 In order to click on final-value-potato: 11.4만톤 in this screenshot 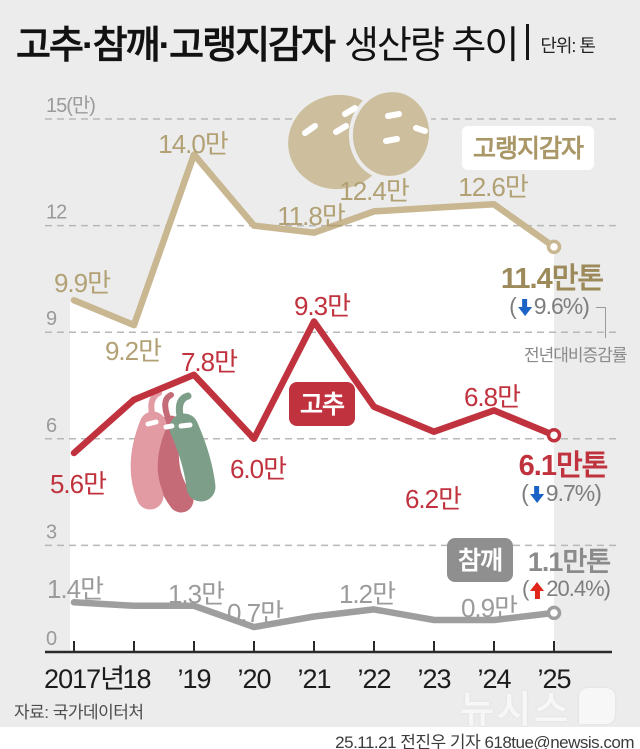, I will do `click(552, 279)`.